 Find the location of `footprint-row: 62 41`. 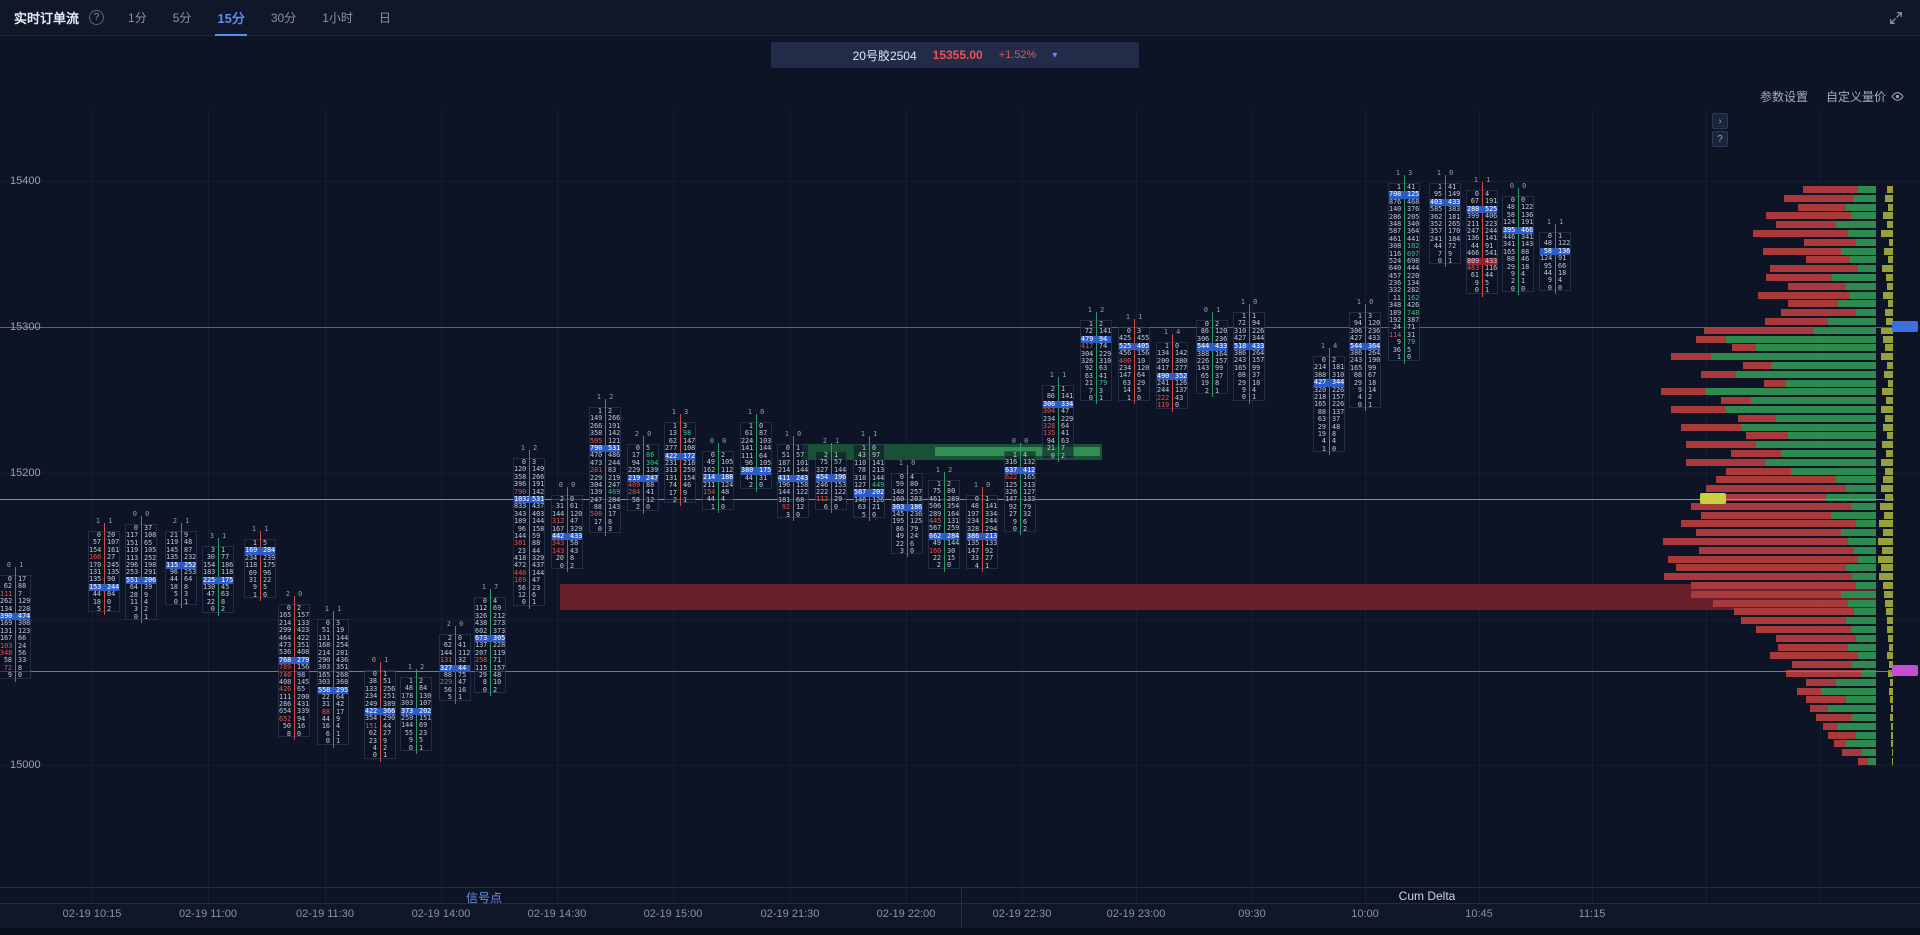

footprint-row: 62 41 is located at coordinates (455, 646).